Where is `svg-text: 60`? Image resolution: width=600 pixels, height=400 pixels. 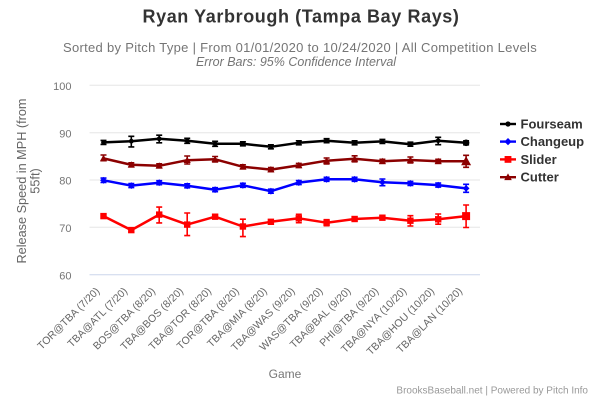
svg-text: 60 is located at coordinates (65, 276).